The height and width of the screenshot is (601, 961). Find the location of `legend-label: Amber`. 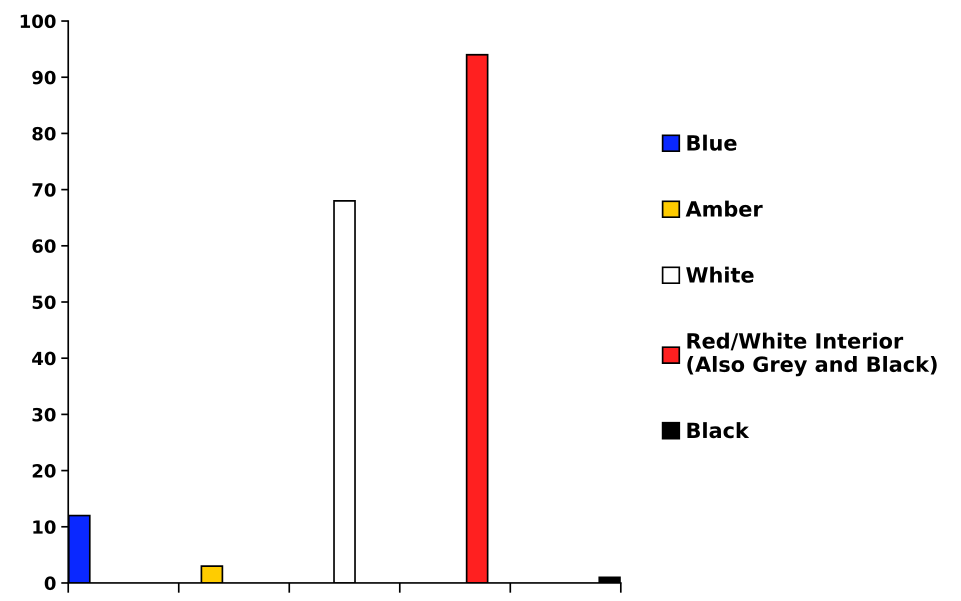

legend-label: Amber is located at coordinates (724, 208).